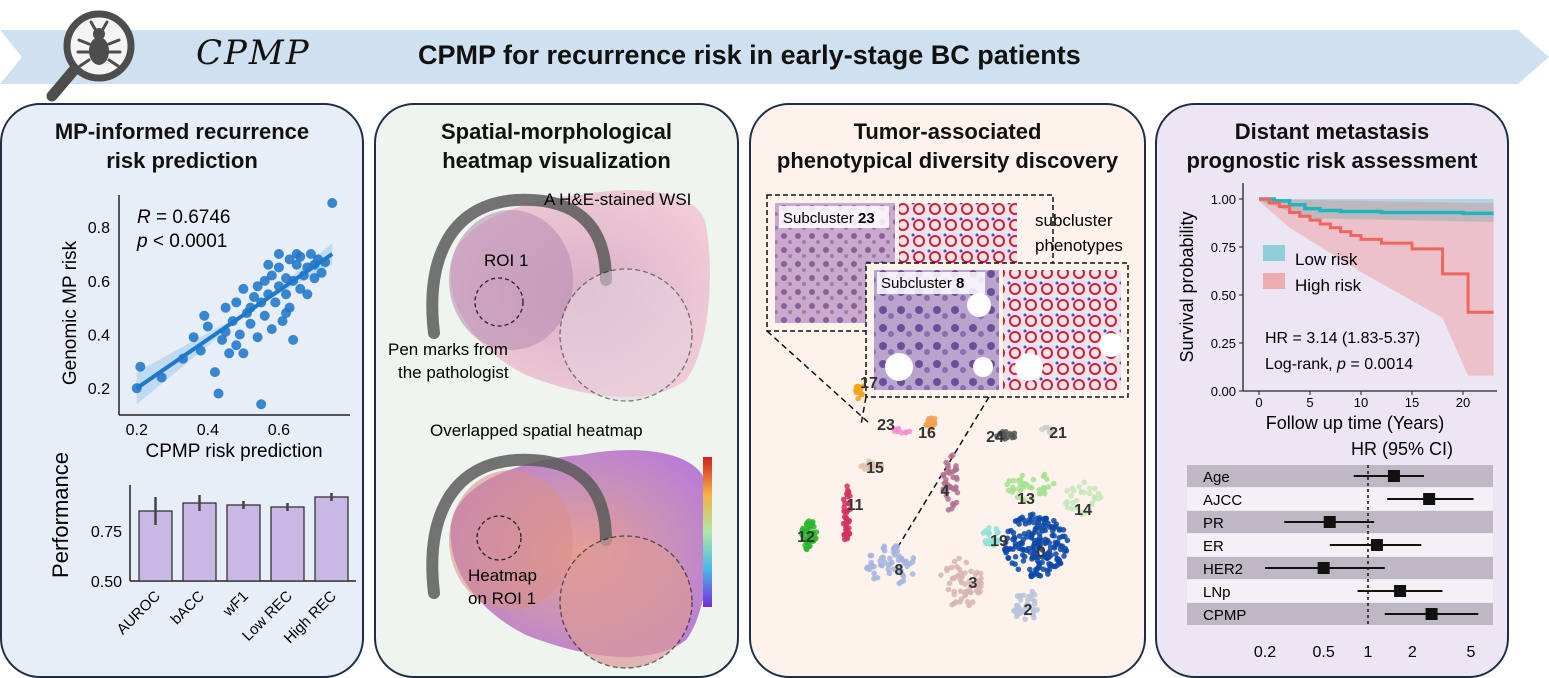  Describe the element at coordinates (1376, 206) in the screenshot. I see `km-low-risk-line` at that location.